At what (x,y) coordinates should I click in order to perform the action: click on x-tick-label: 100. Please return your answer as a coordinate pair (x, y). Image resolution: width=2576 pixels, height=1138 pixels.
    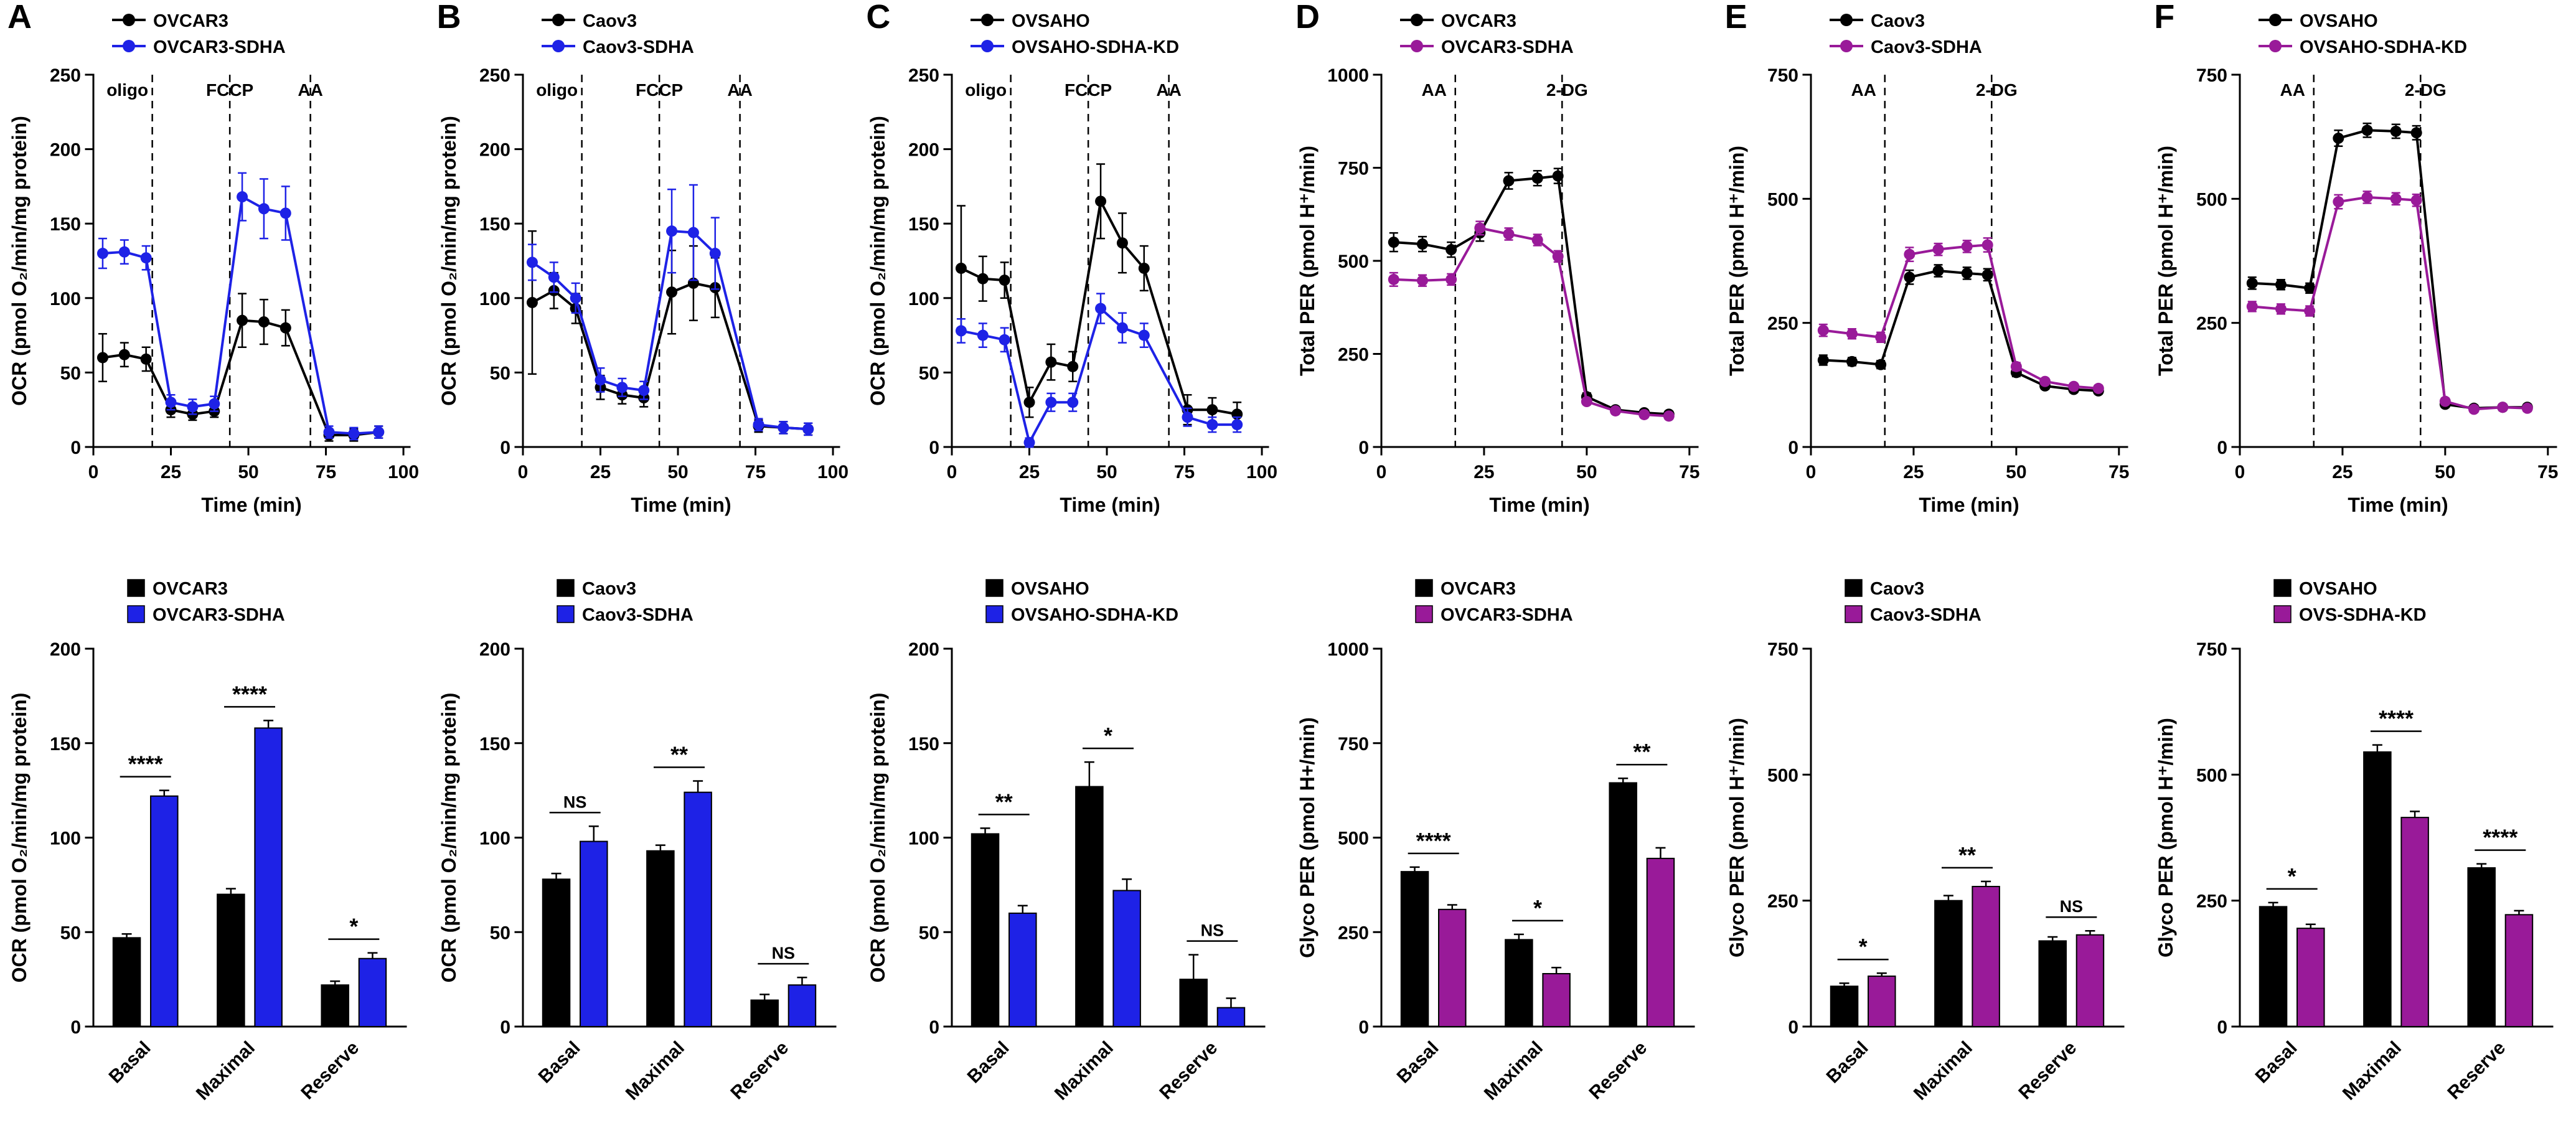
    Looking at the image, I should click on (832, 472).